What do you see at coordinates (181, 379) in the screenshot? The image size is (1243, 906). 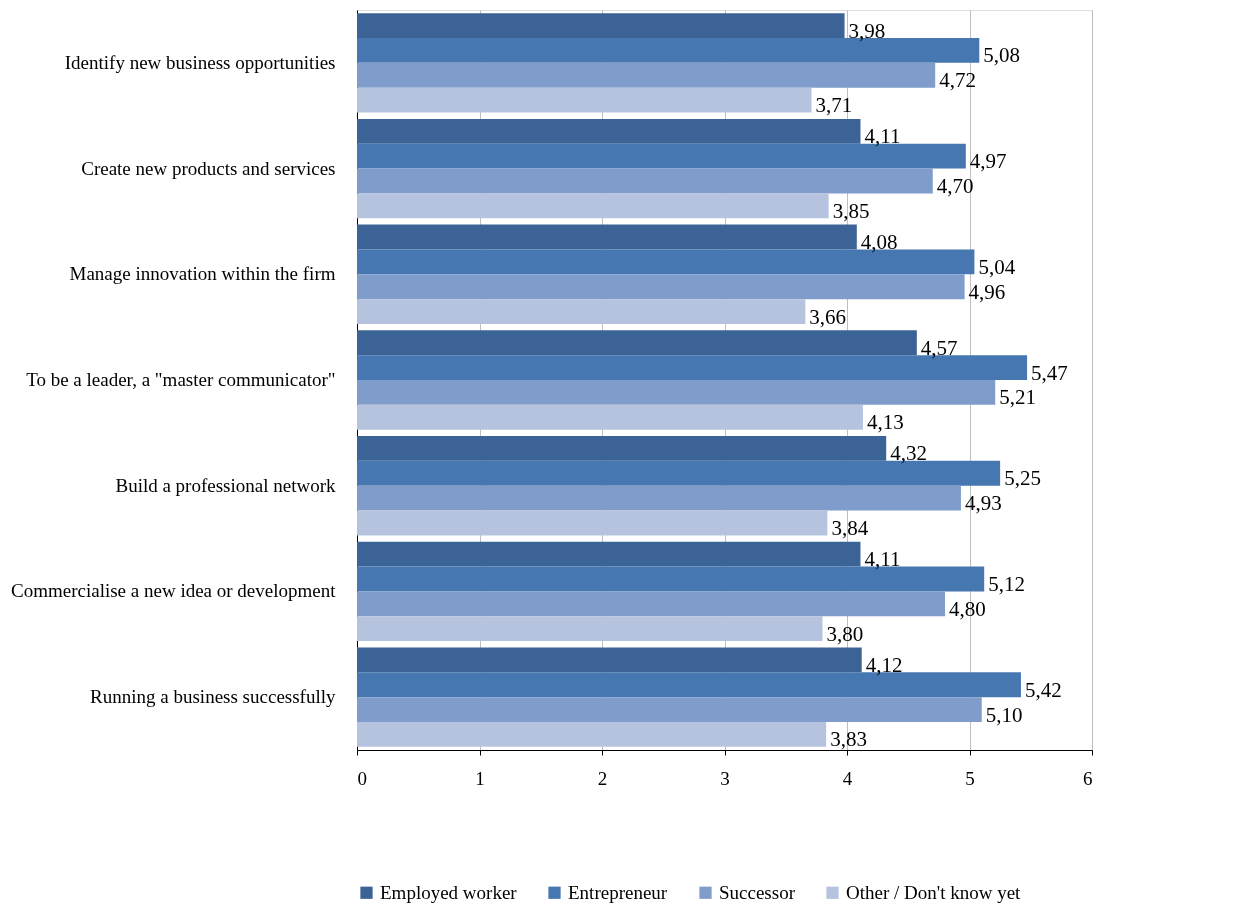 I see `y-tick-label: To be a leader, a "master communicator"` at bounding box center [181, 379].